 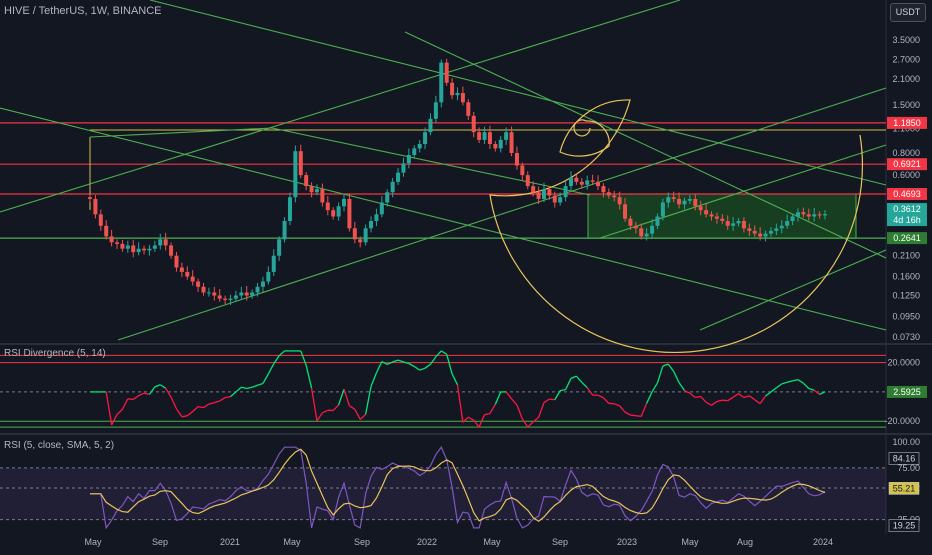 I want to click on time-tick-label: 2023, so click(x=627, y=542).